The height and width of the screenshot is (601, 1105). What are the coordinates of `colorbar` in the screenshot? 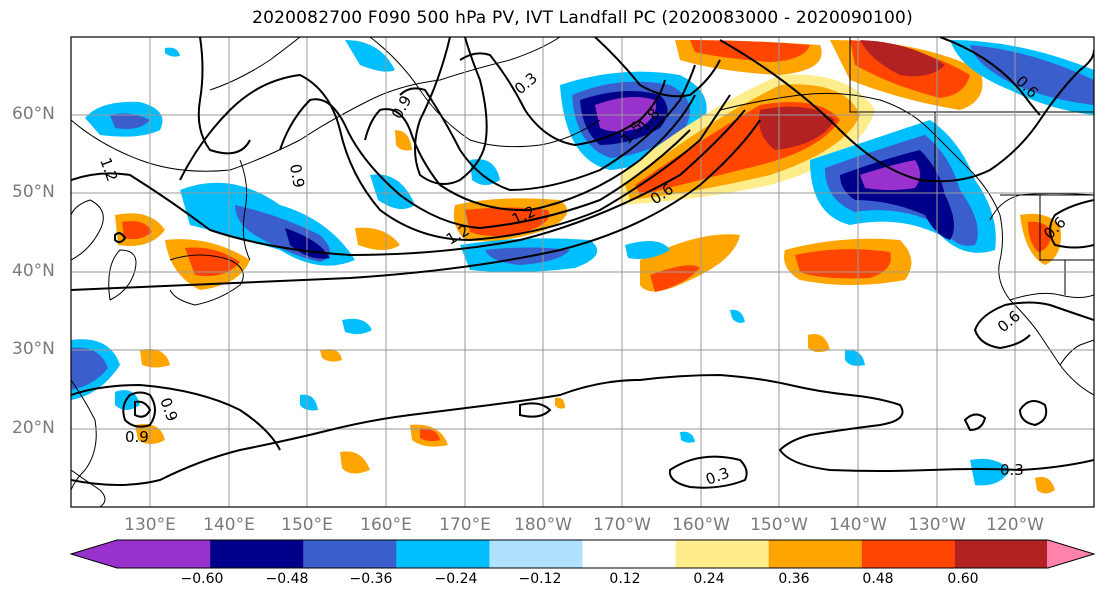 It's located at (582, 554).